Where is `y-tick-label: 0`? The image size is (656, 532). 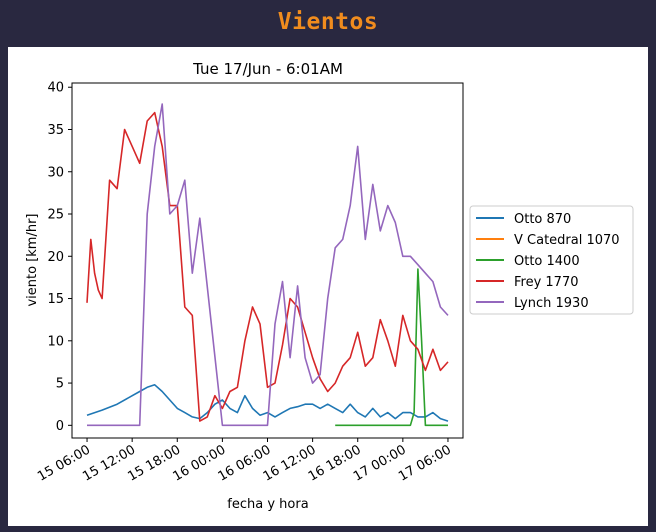
y-tick-label: 0 is located at coordinates (60, 426).